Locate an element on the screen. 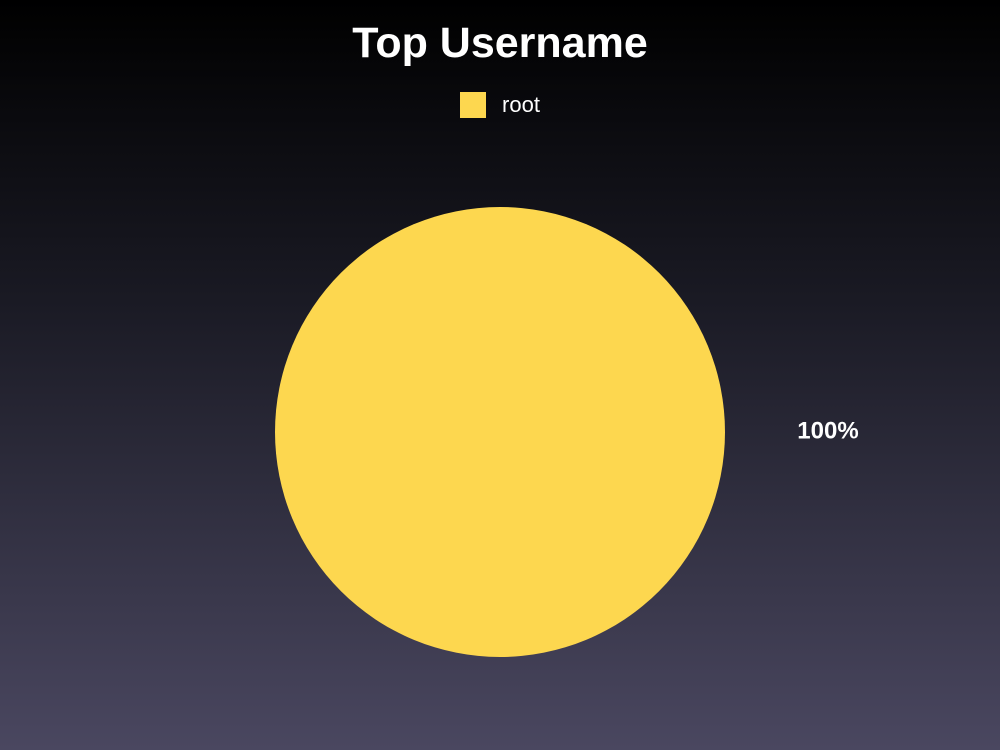 The height and width of the screenshot is (750, 1000). legend: root is located at coordinates (500, 105).